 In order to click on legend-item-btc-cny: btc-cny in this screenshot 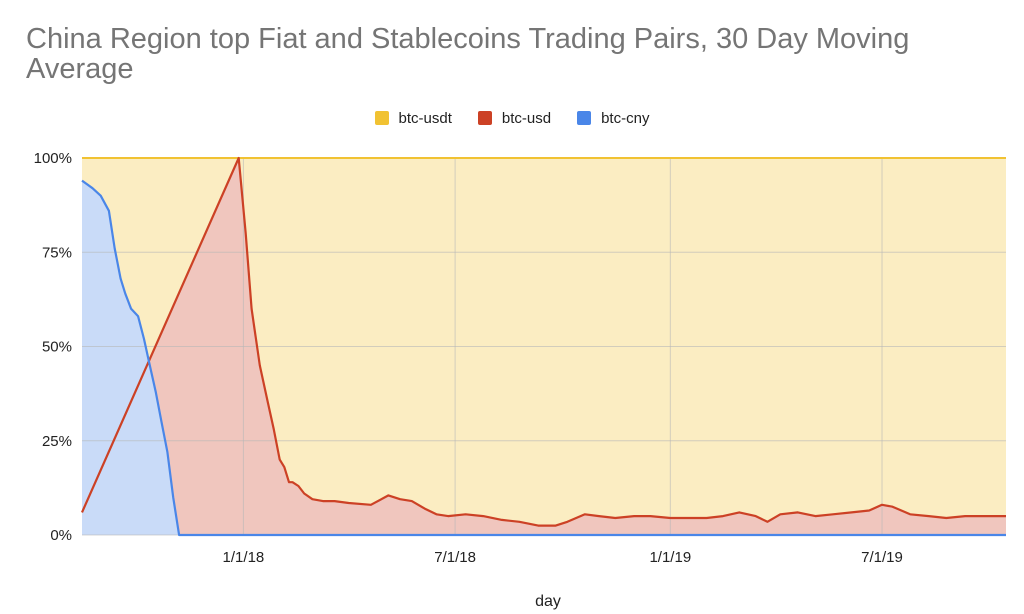, I will do `click(613, 118)`.